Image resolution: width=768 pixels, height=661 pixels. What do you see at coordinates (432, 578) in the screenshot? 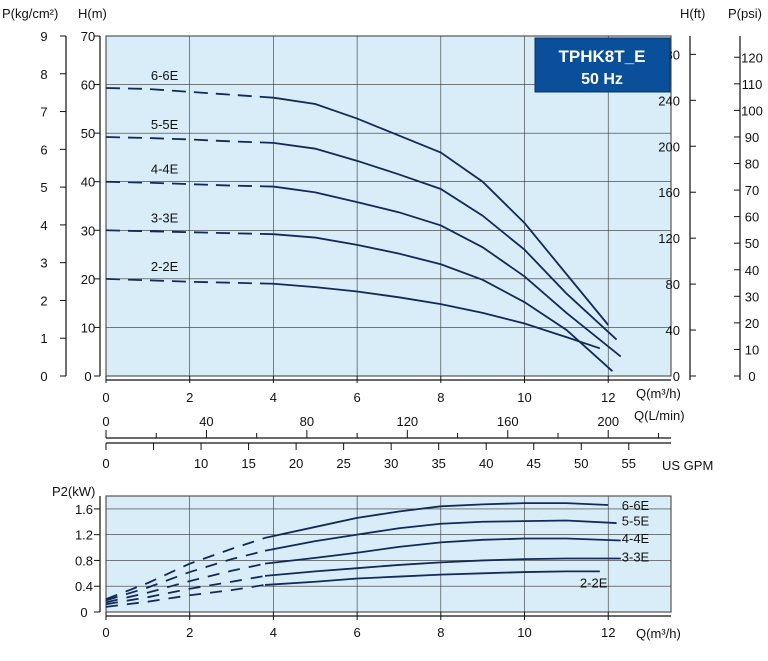
I see `power-curve-2-2E` at bounding box center [432, 578].